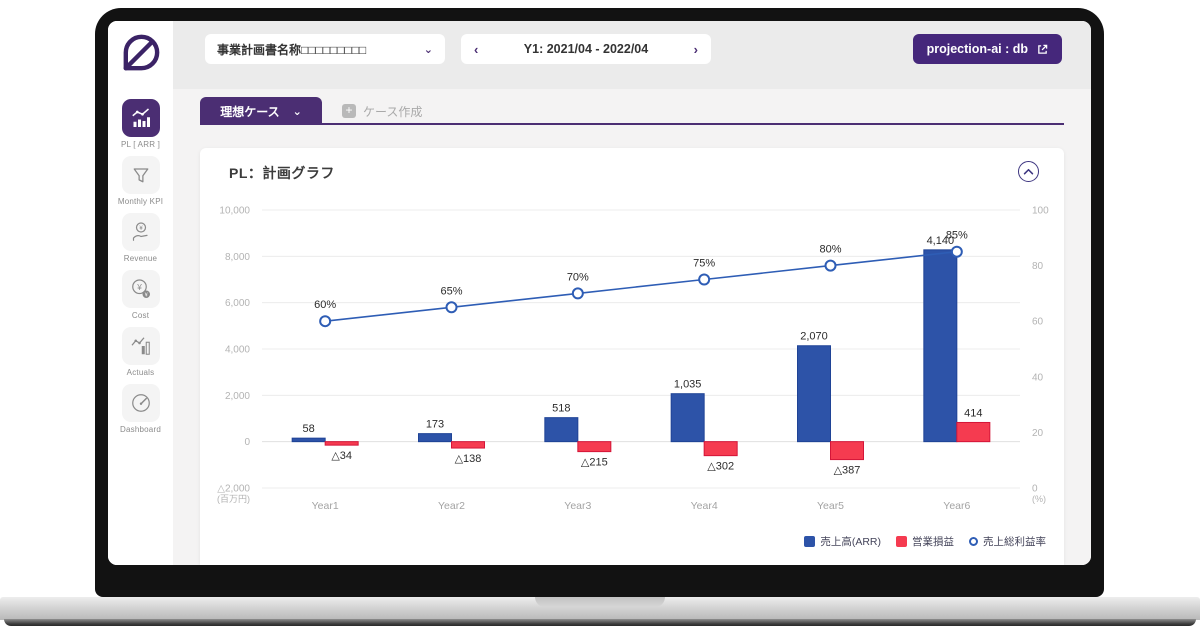  I want to click on bar-value-label: 518, so click(561, 409).